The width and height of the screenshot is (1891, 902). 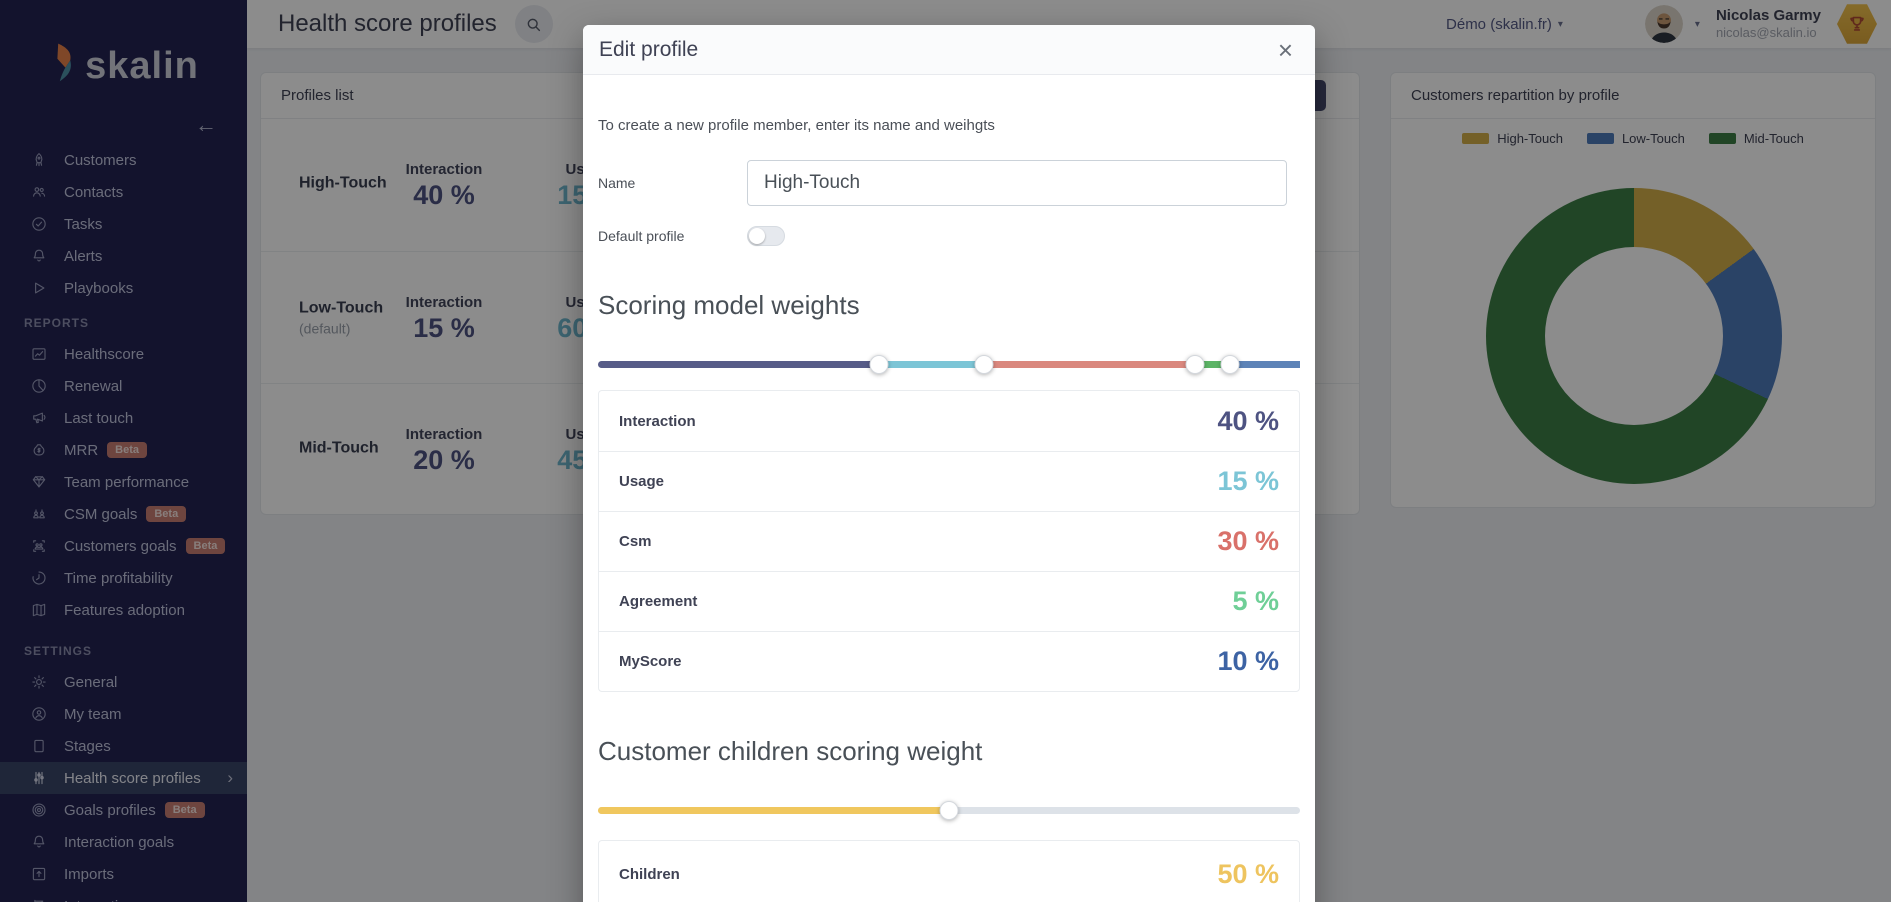 What do you see at coordinates (123, 450) in the screenshot?
I see `sidebar-item-mrr: MRR Beta` at bounding box center [123, 450].